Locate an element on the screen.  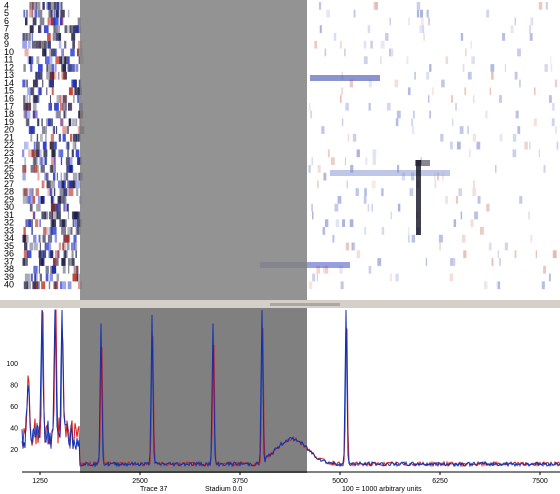
lane-label: 23 is located at coordinates (9, 153).